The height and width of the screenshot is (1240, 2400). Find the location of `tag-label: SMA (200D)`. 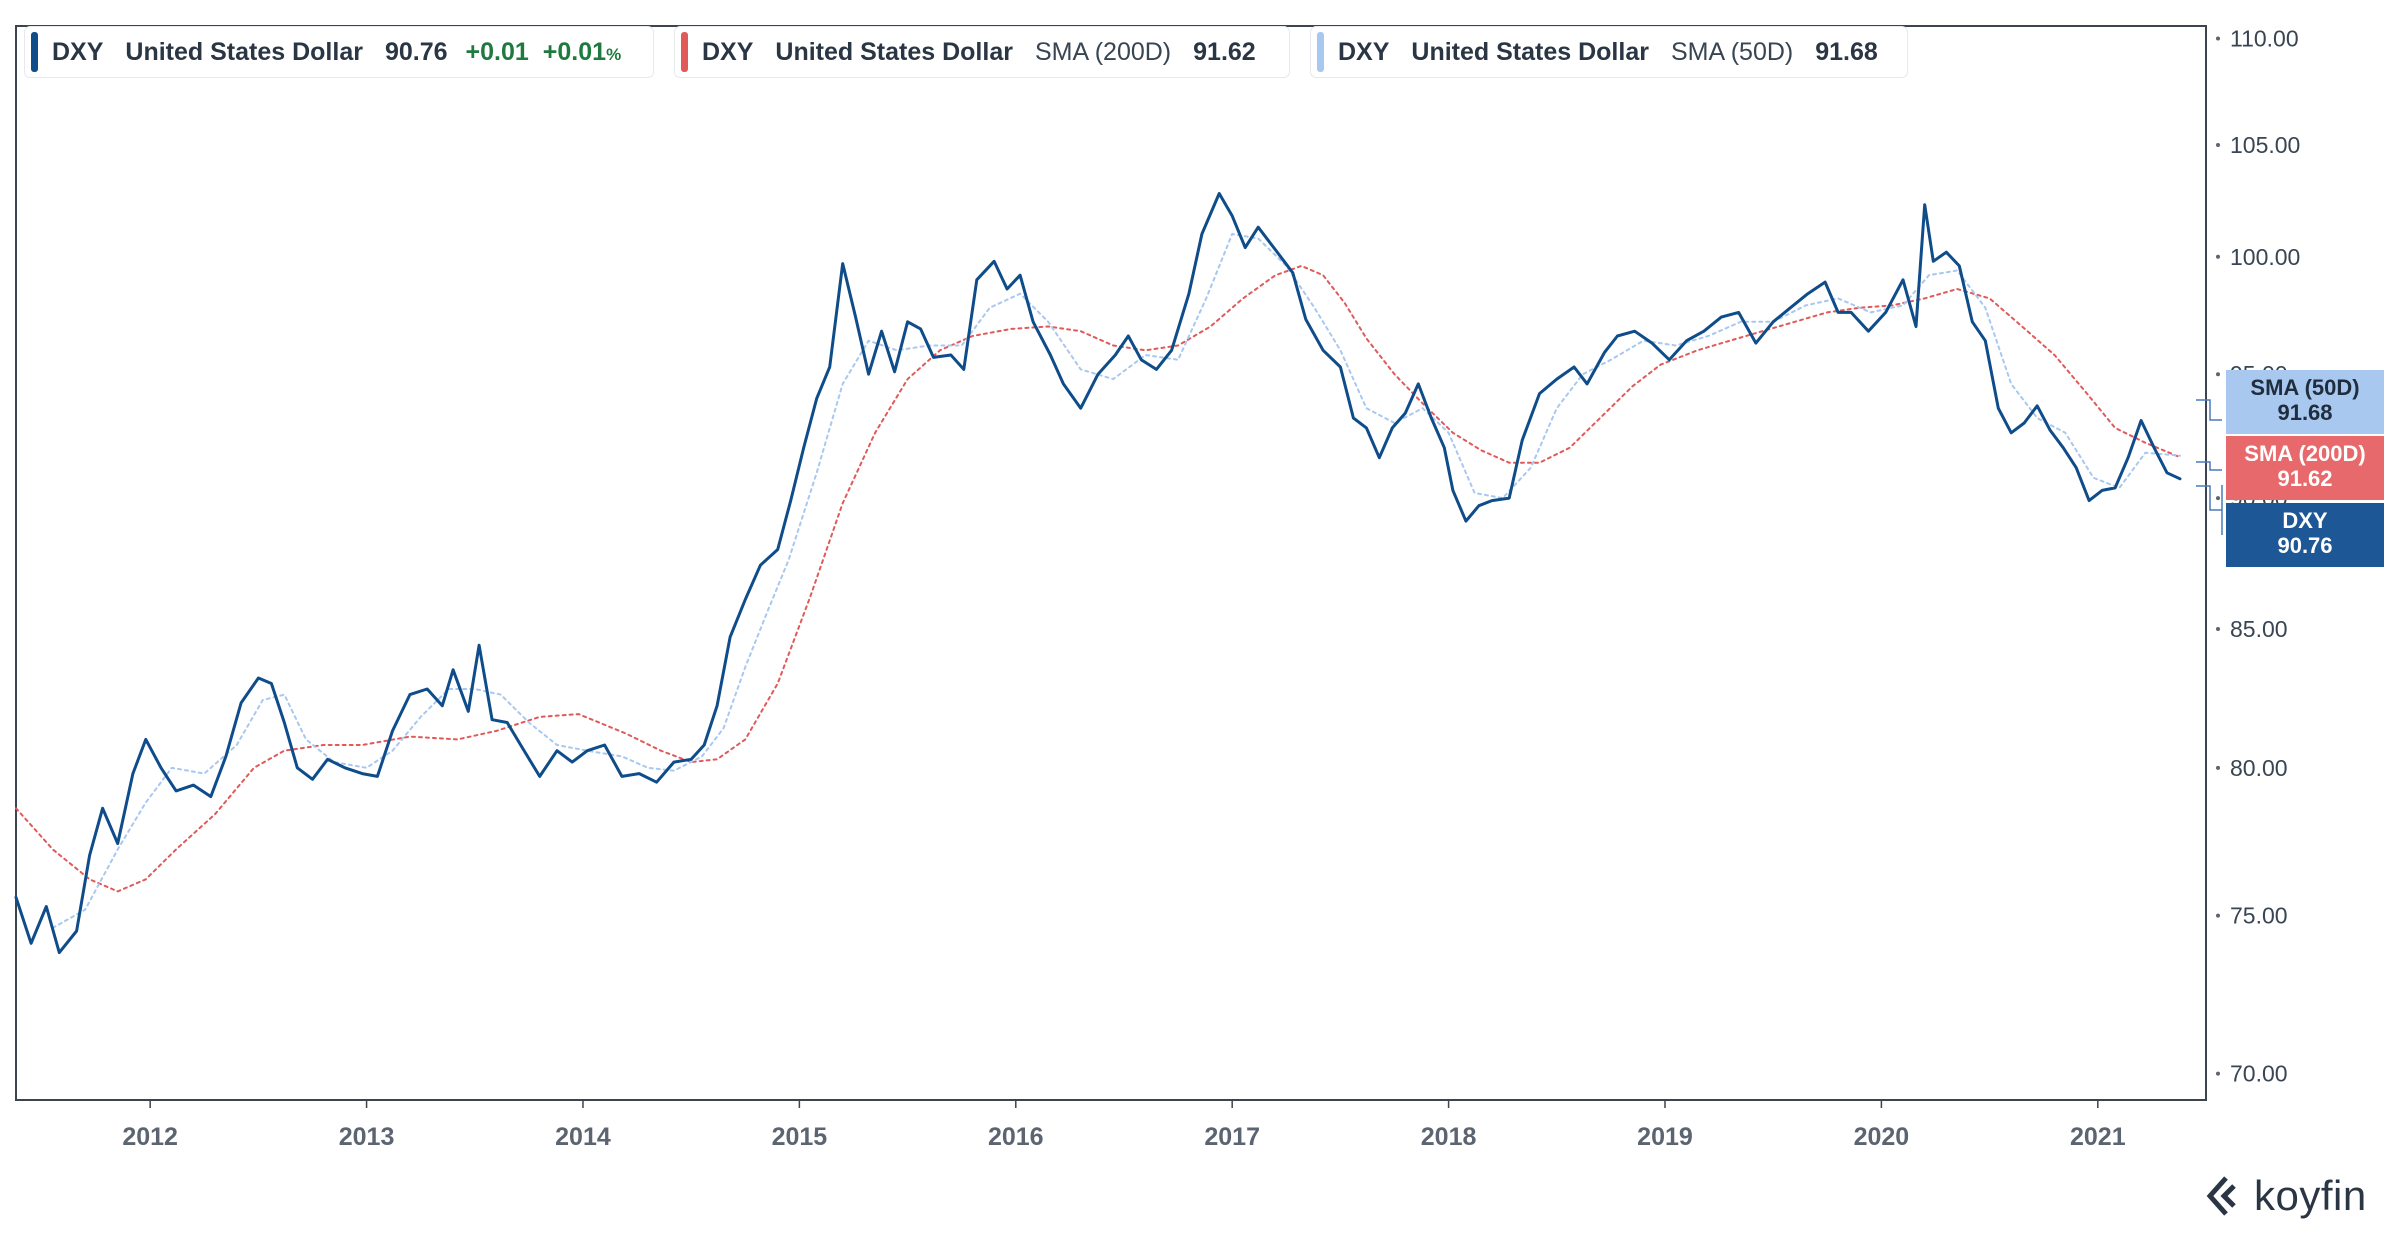

tag-label: SMA (200D) is located at coordinates (2305, 453).